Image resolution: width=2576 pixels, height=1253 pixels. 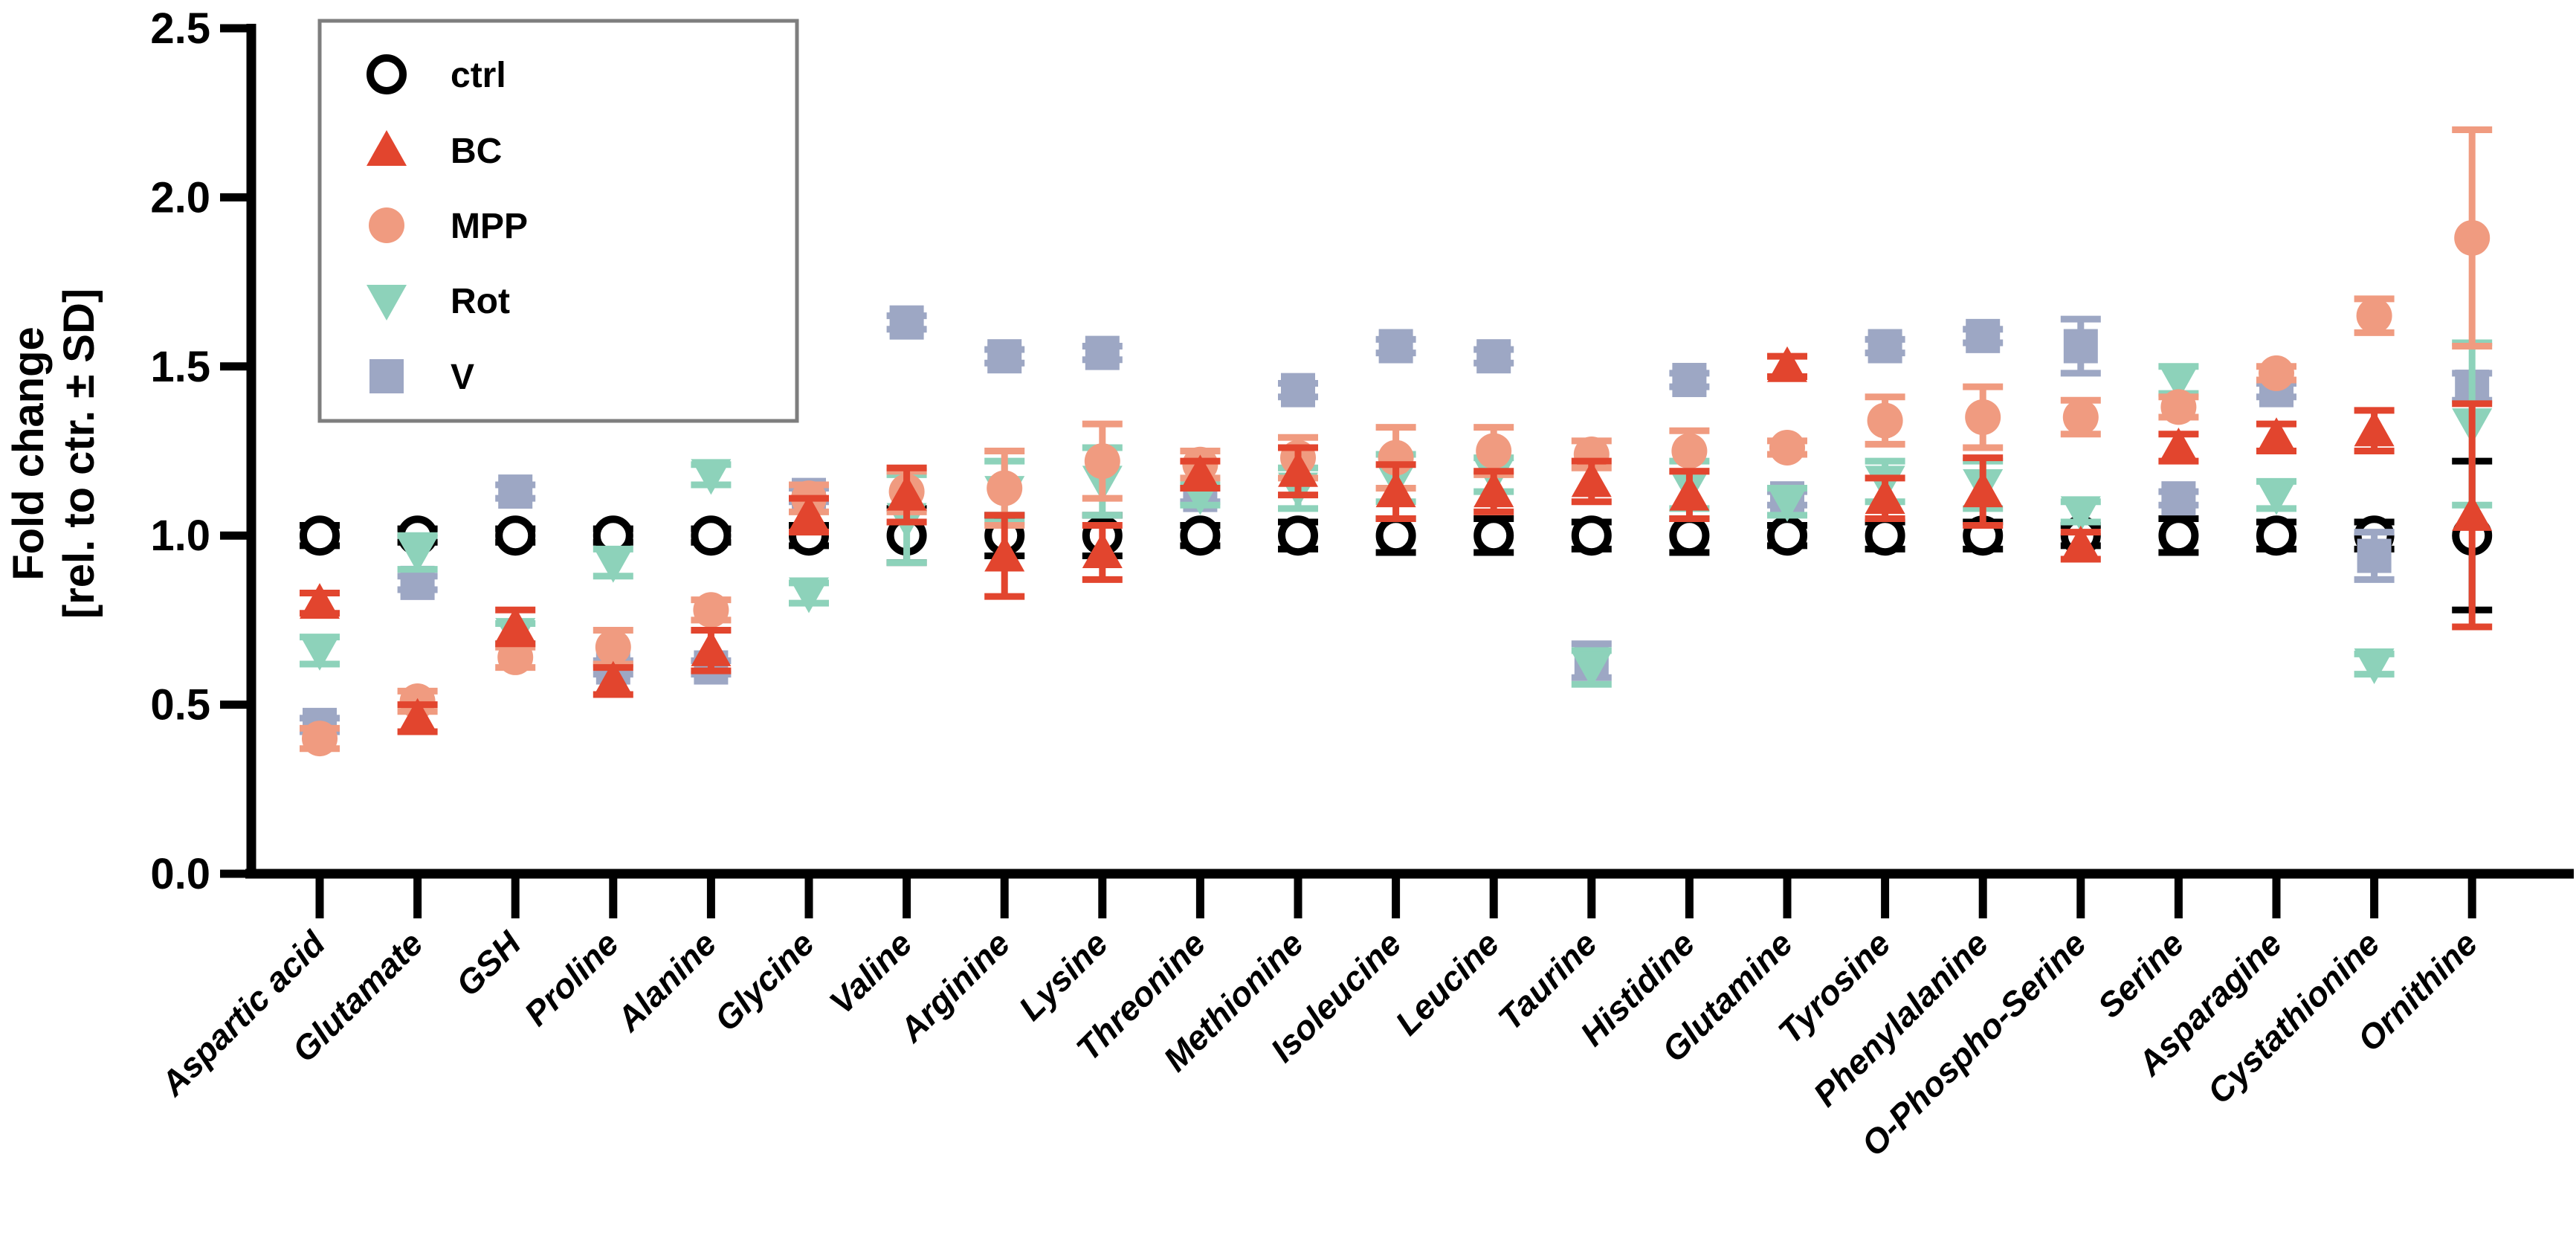 I want to click on point-ctrl-Alanine, so click(x=711, y=535).